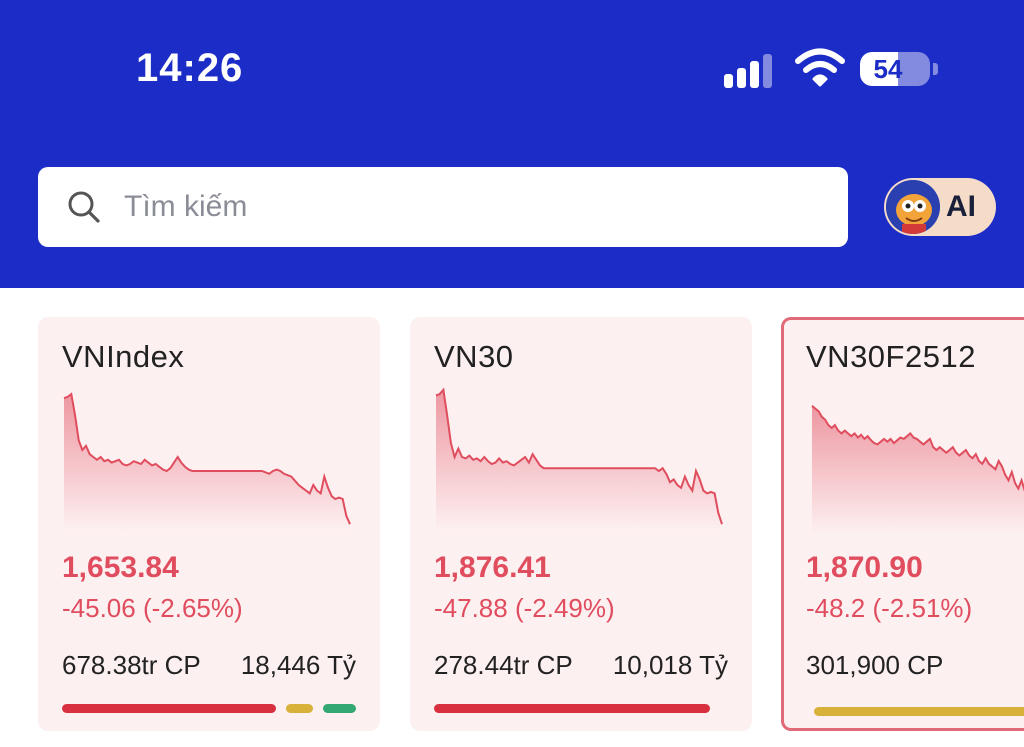 The height and width of the screenshot is (747, 1024). I want to click on battery-cap, so click(935, 69).